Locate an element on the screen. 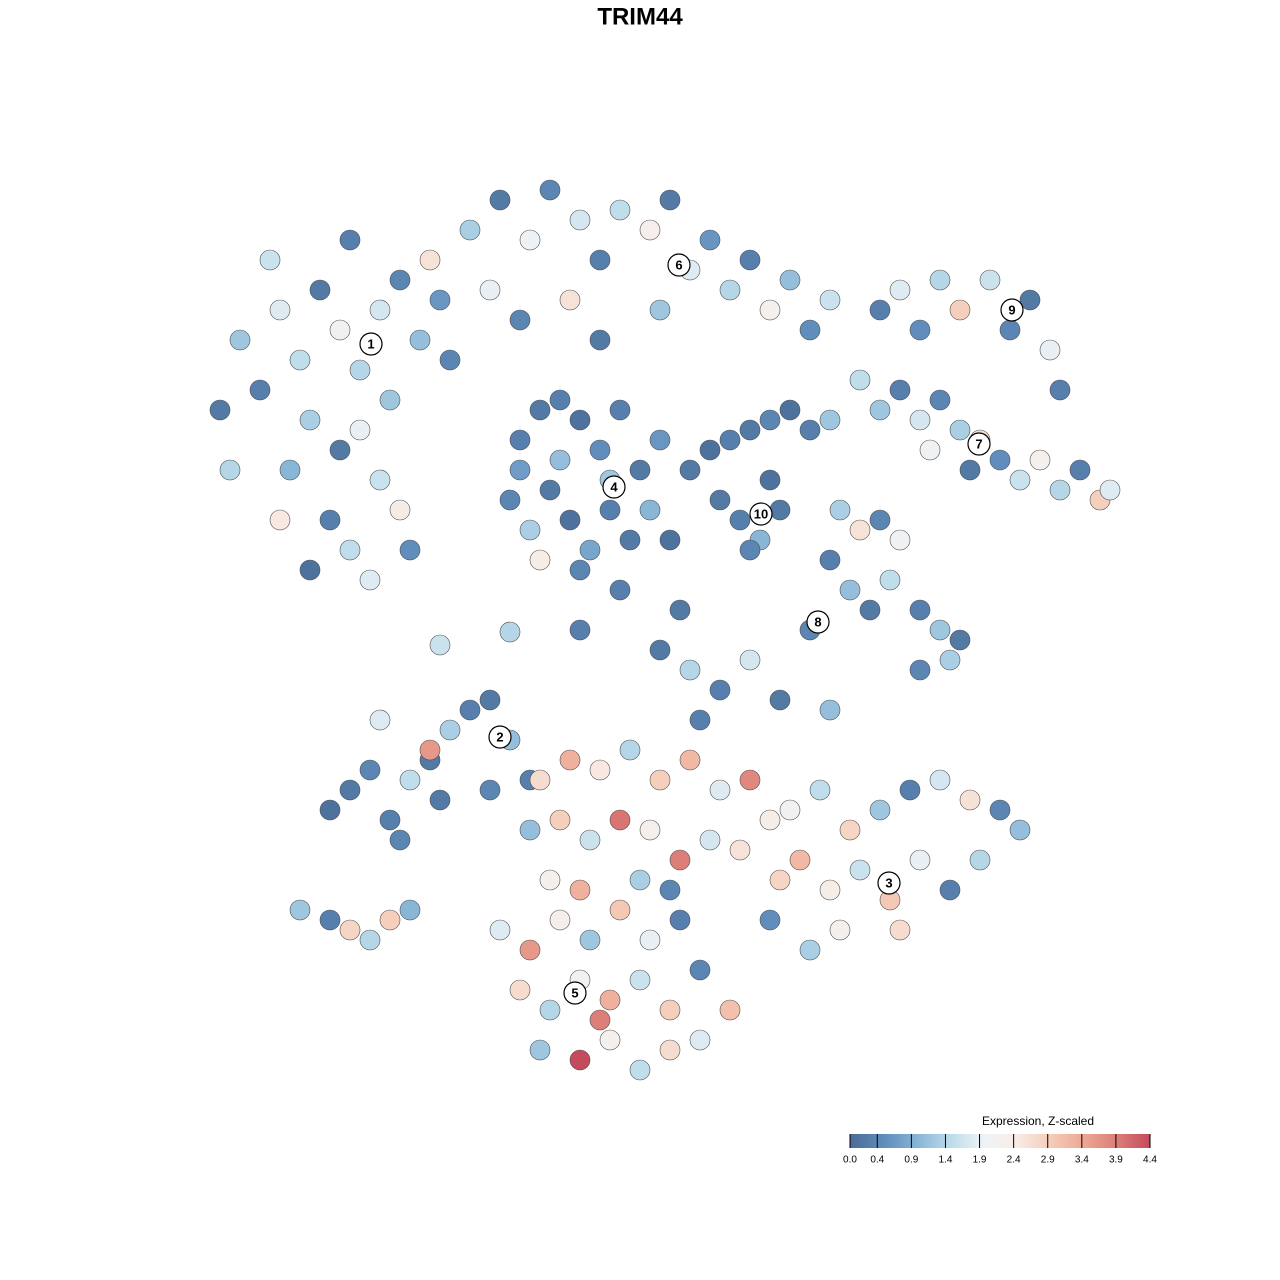 The width and height of the screenshot is (1280, 1280). colorbar-tick-label: 3.9 is located at coordinates (1116, 1160).